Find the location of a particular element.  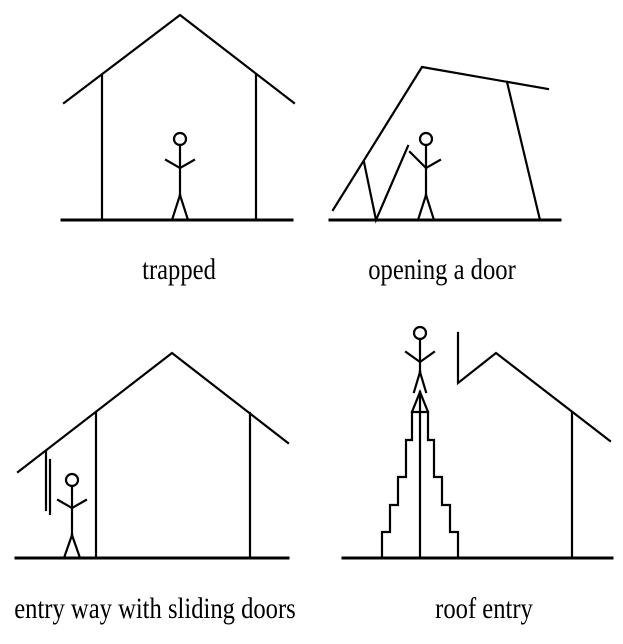

right-wall is located at coordinates (523, 151).